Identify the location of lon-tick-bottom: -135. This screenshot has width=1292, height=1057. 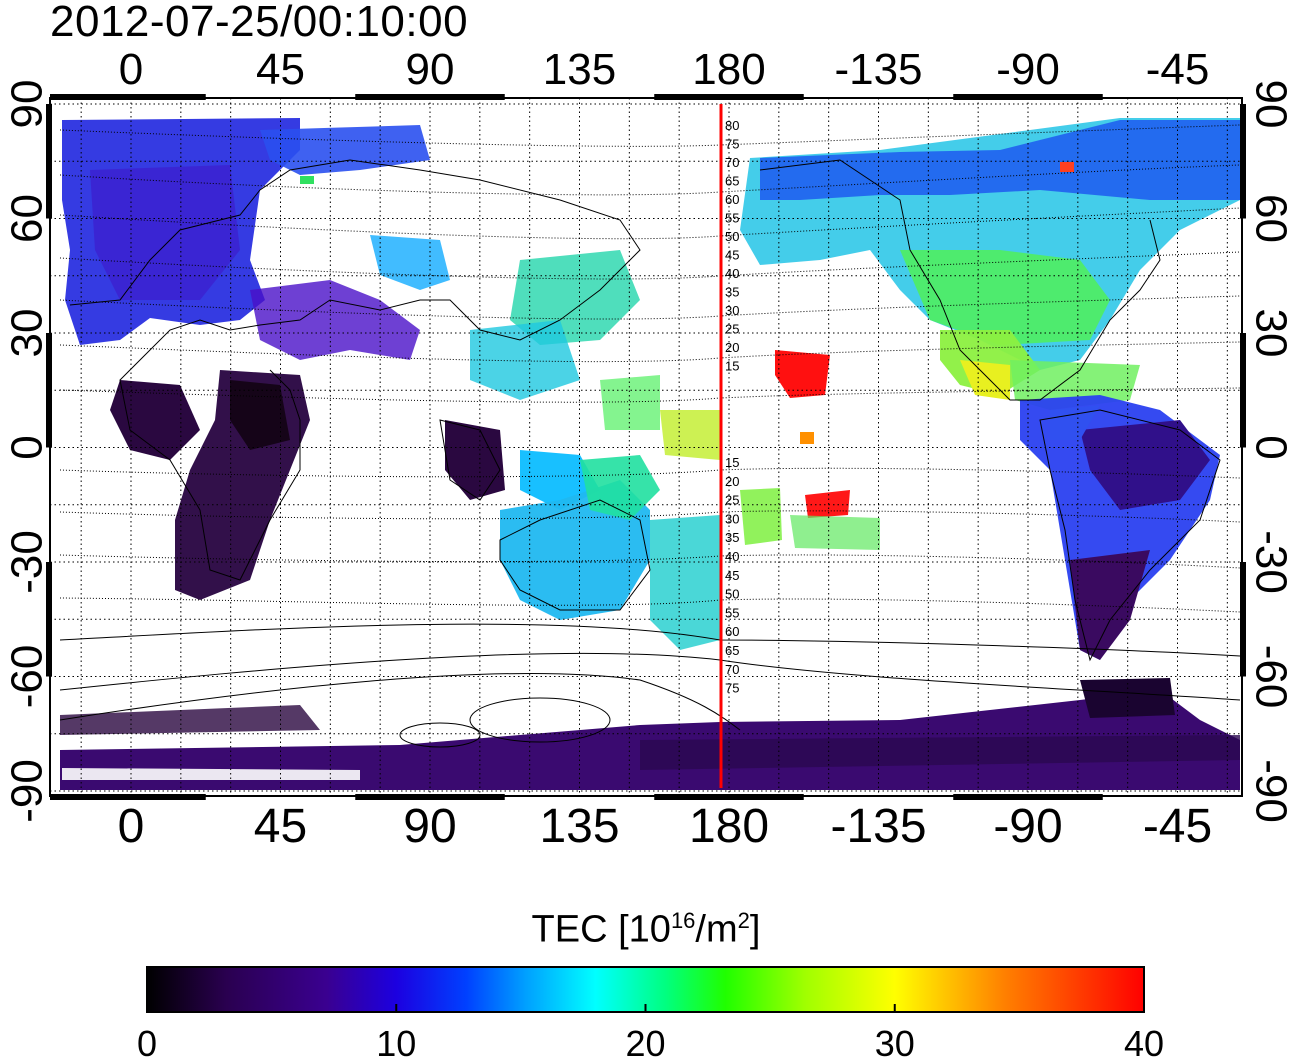
(878, 826).